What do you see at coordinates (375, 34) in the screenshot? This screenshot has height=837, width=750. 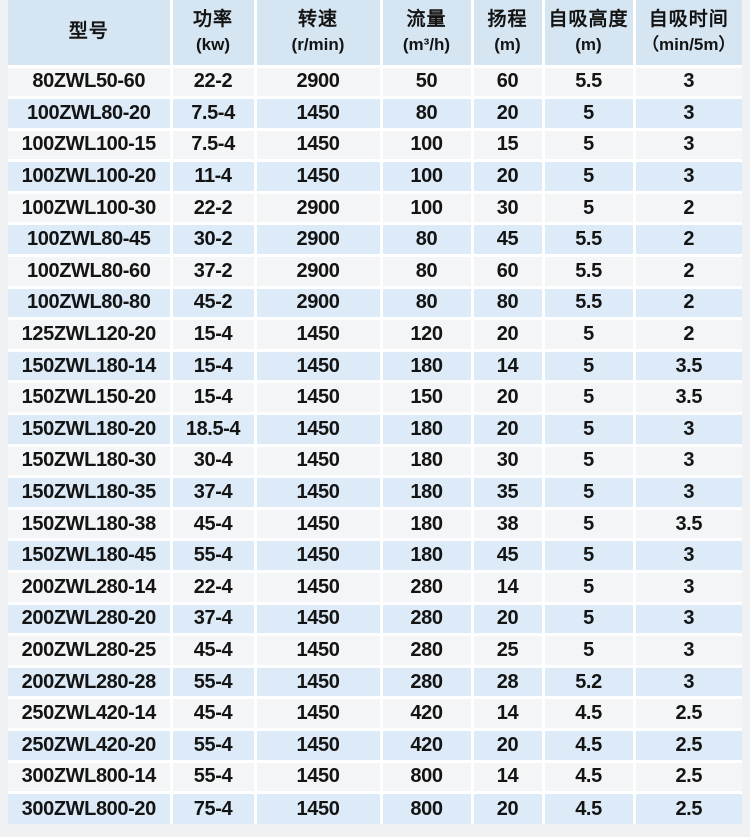 I see `header-row: 型号 功率 (kw) 转速 (r/min) 流量 (m³/h) 扬程 (m` at bounding box center [375, 34].